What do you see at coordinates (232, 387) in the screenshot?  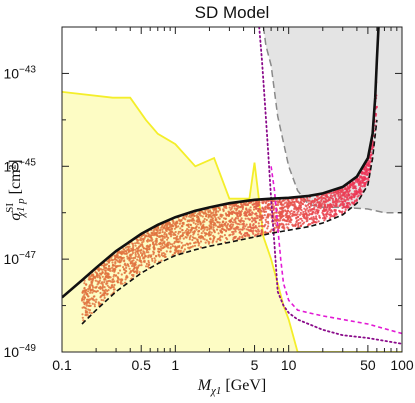 I see `x-axis-label: Mχ1 [GeV]` at bounding box center [232, 387].